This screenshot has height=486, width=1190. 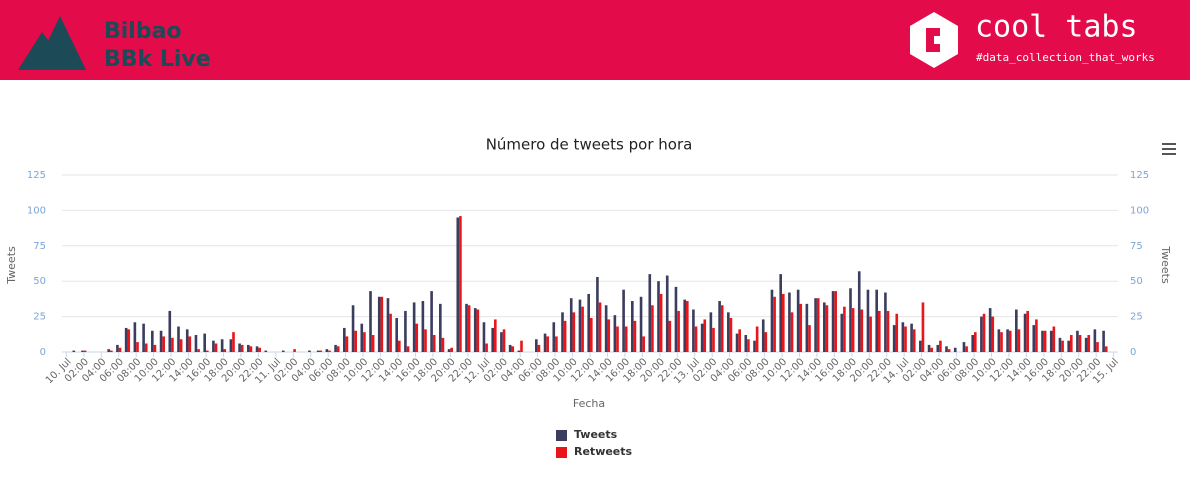 I want to click on y-tick-label: 0, so click(x=43, y=352).